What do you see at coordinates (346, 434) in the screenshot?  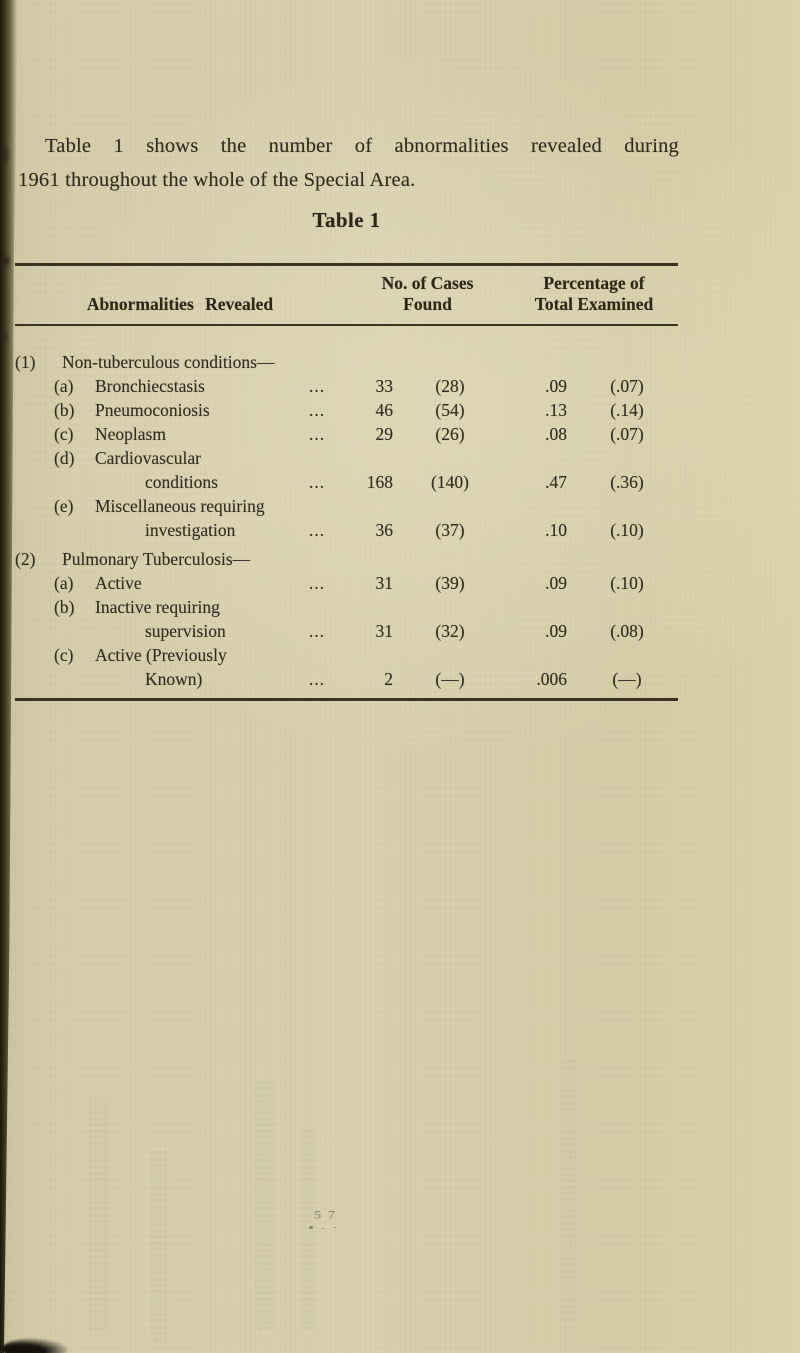 I see `table-row: (c) Neoplasm ... 29 (26) .08 (.07)` at bounding box center [346, 434].